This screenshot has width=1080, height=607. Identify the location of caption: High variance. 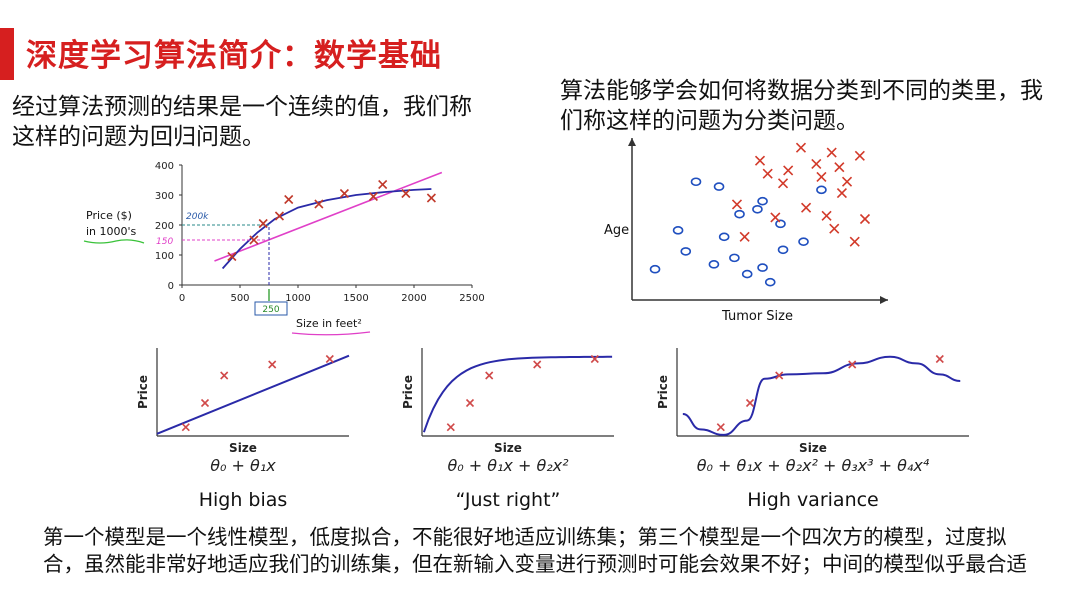
(813, 500).